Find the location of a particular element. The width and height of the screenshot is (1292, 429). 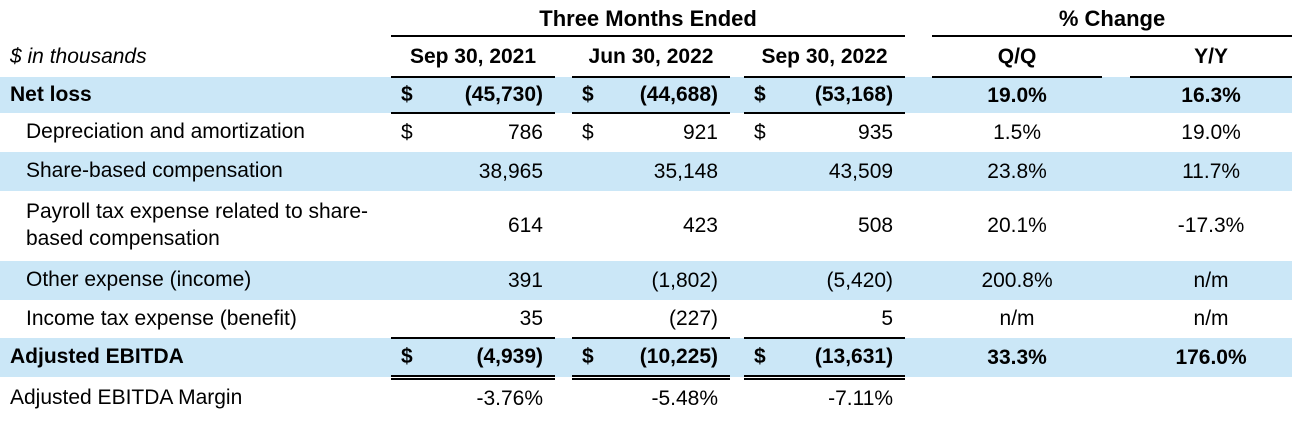

value-cell: $ (10,225) is located at coordinates (651, 359).